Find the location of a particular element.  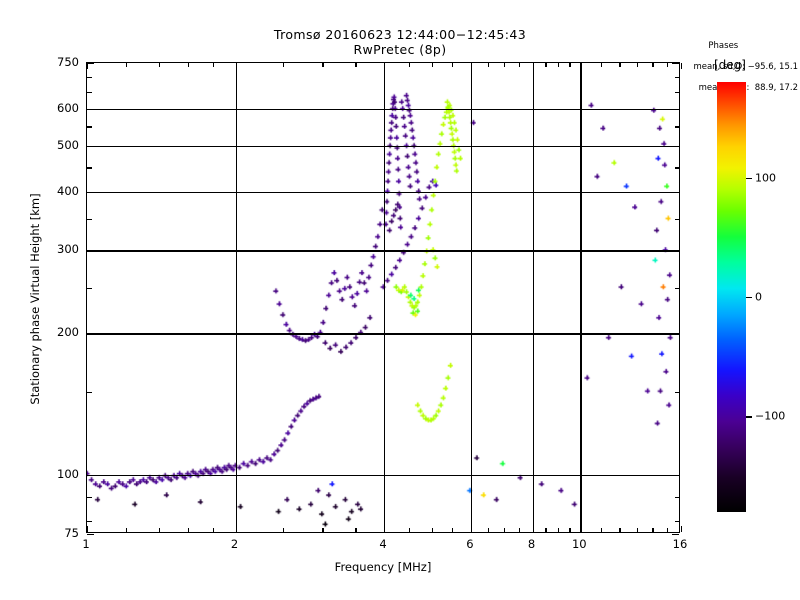

y-tick-label: 600 is located at coordinates (68, 107).